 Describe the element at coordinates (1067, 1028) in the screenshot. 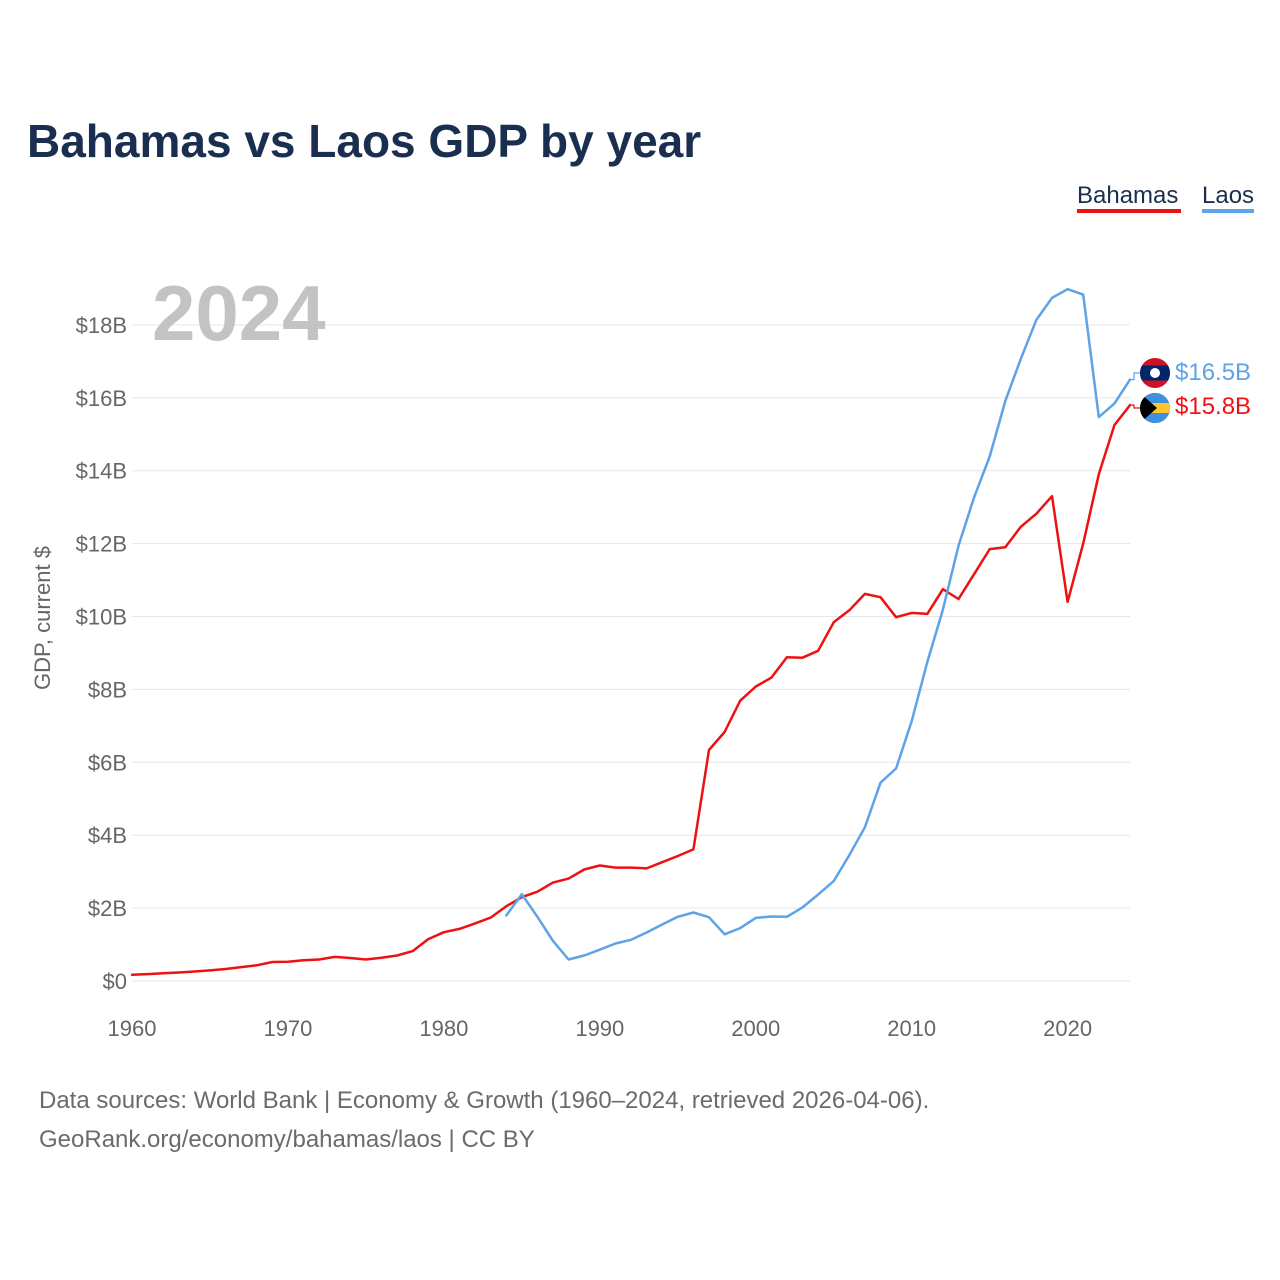

I see `x-tick-label: 2020` at that location.